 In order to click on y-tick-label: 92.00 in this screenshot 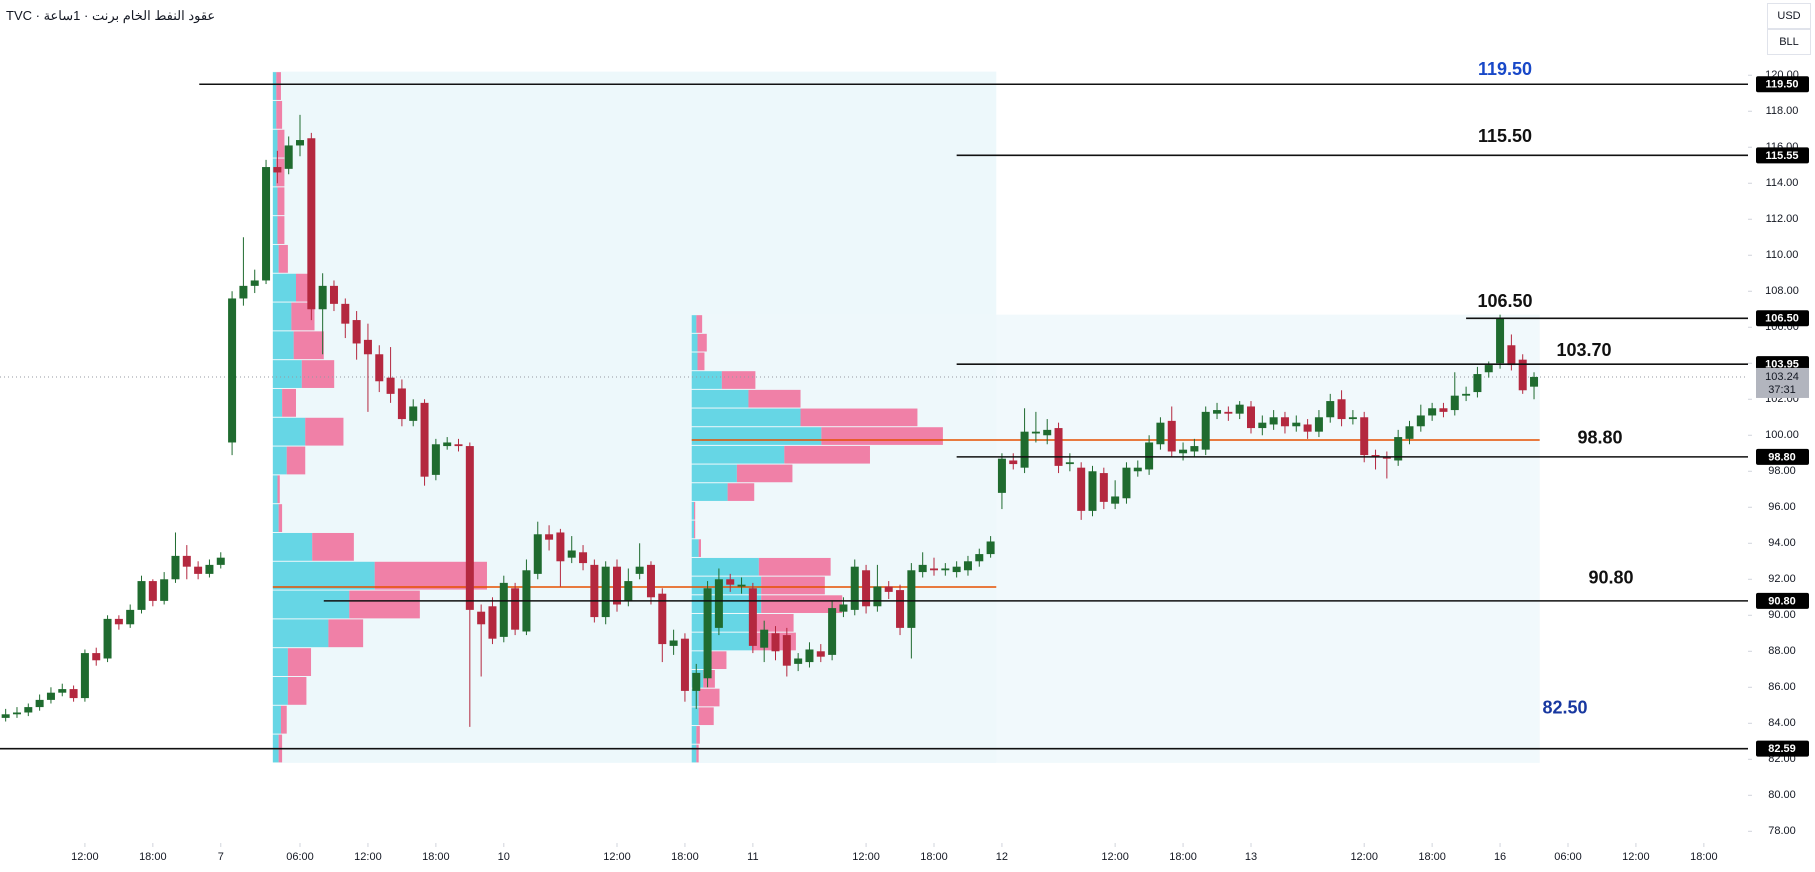, I will do `click(1782, 579)`.